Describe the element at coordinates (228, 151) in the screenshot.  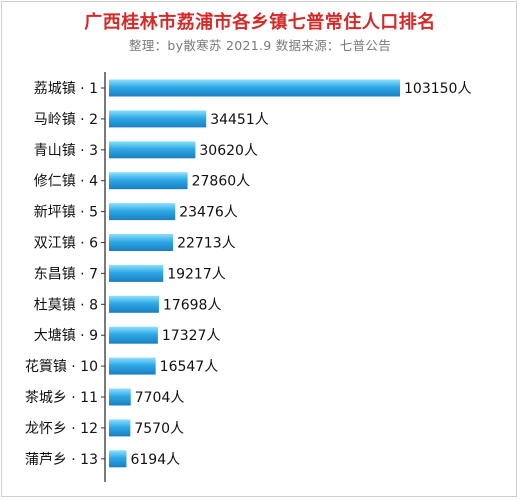
I see `value-label: 30620人` at that location.